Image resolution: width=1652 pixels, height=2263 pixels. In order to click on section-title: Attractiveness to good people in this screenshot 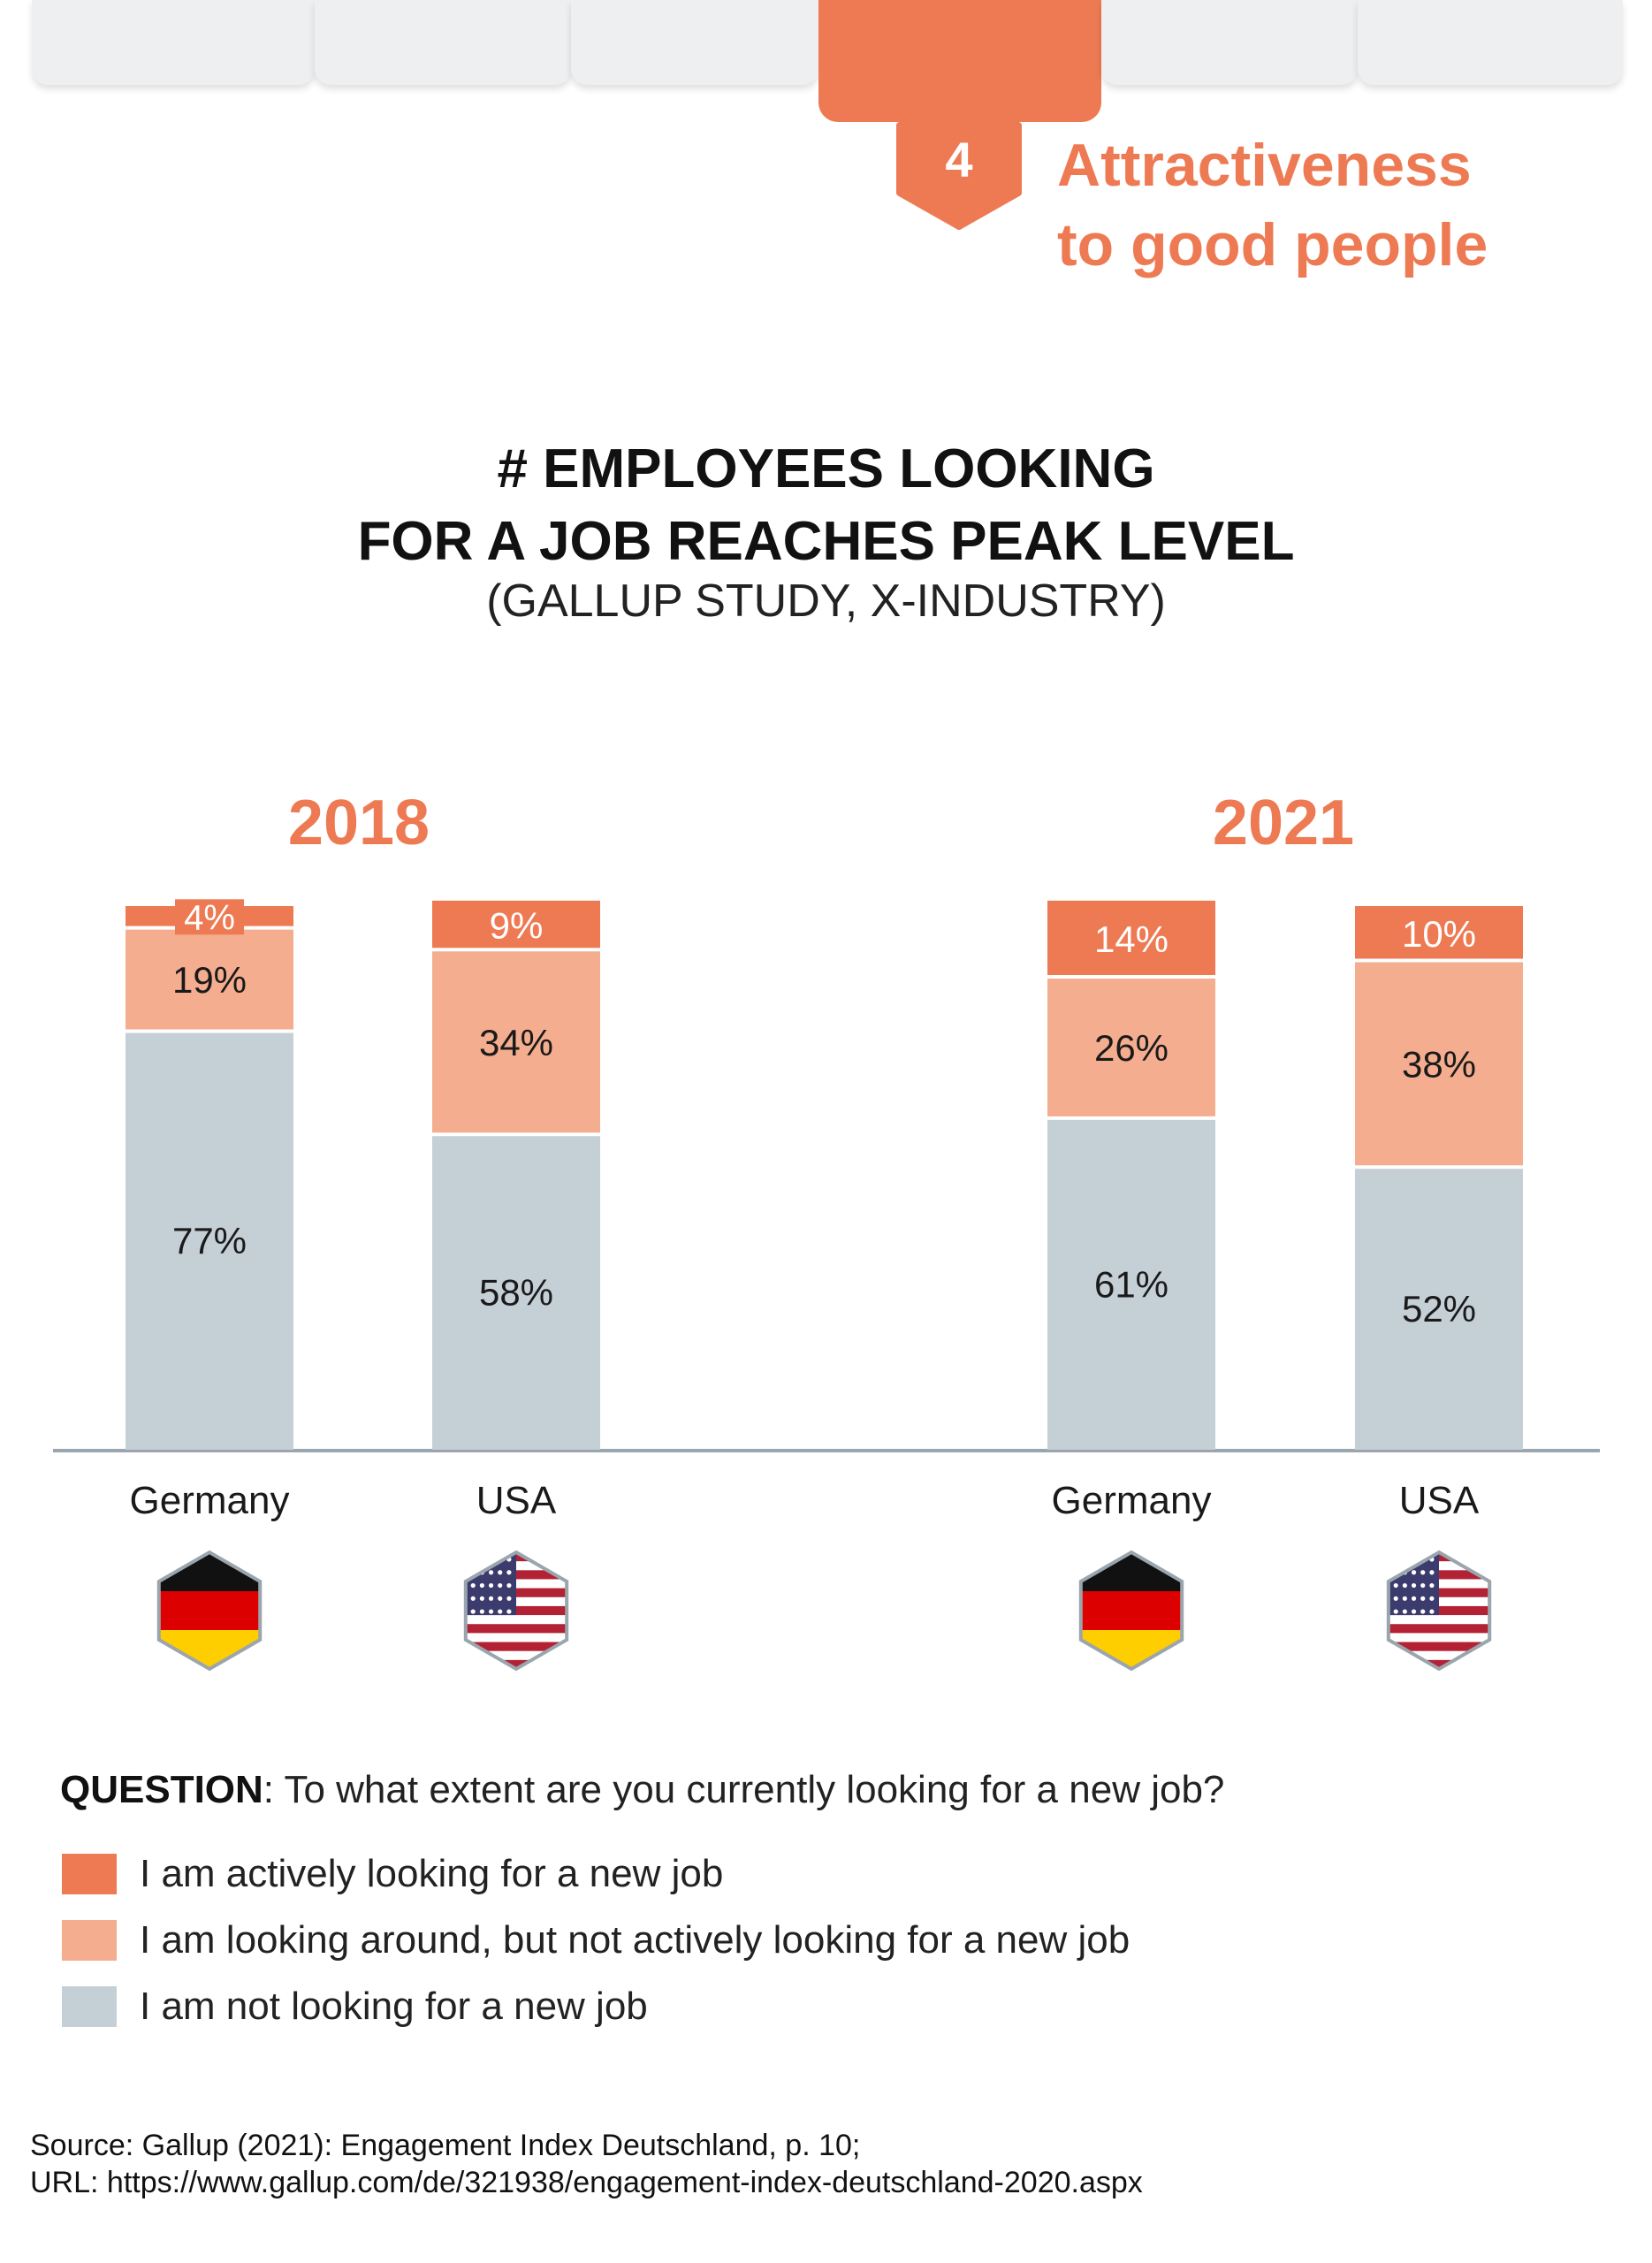, I will do `click(1273, 205)`.